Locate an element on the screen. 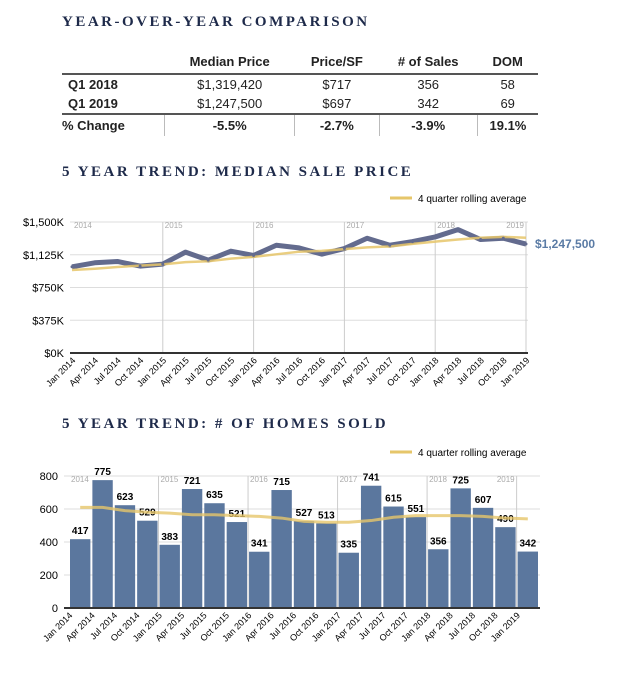 Image resolution: width=618 pixels, height=675 pixels. bar-value-label: 342 is located at coordinates (527, 544).